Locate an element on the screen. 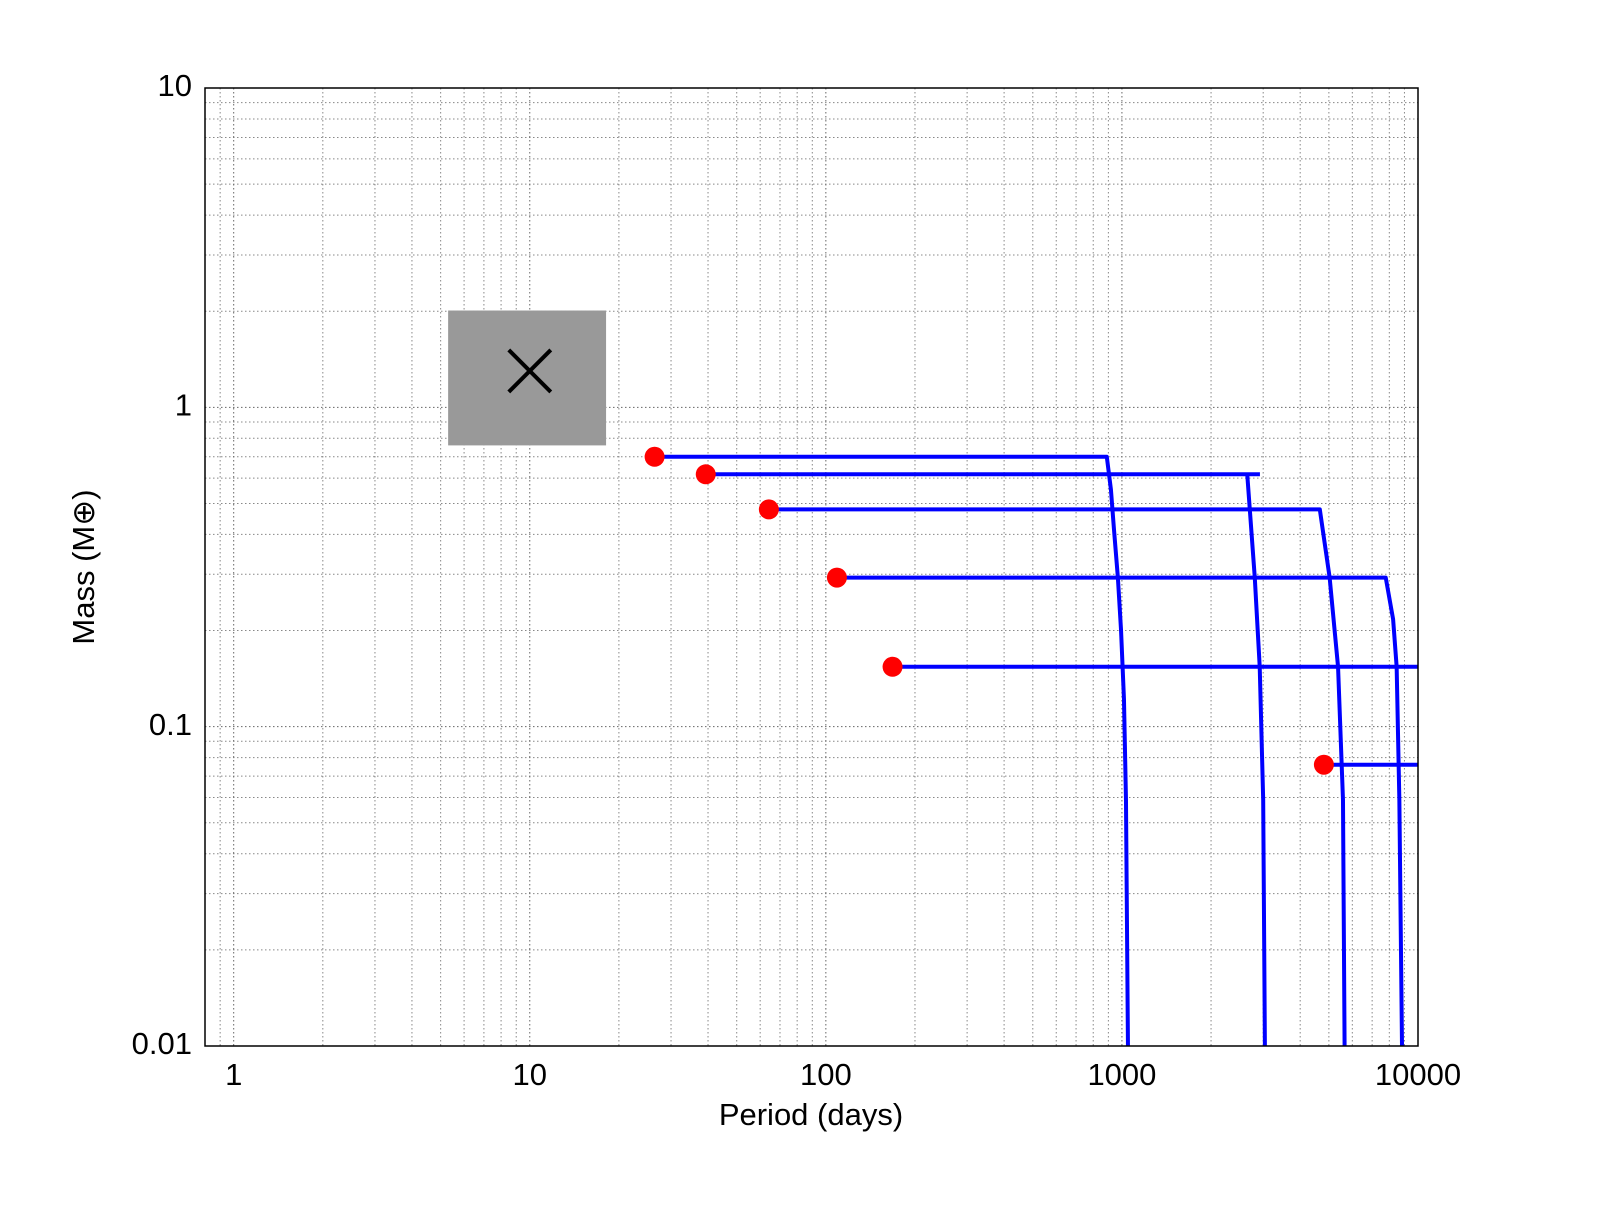 This screenshot has height=1205, width=1601. x-tick-label: 10 is located at coordinates (530, 1074).